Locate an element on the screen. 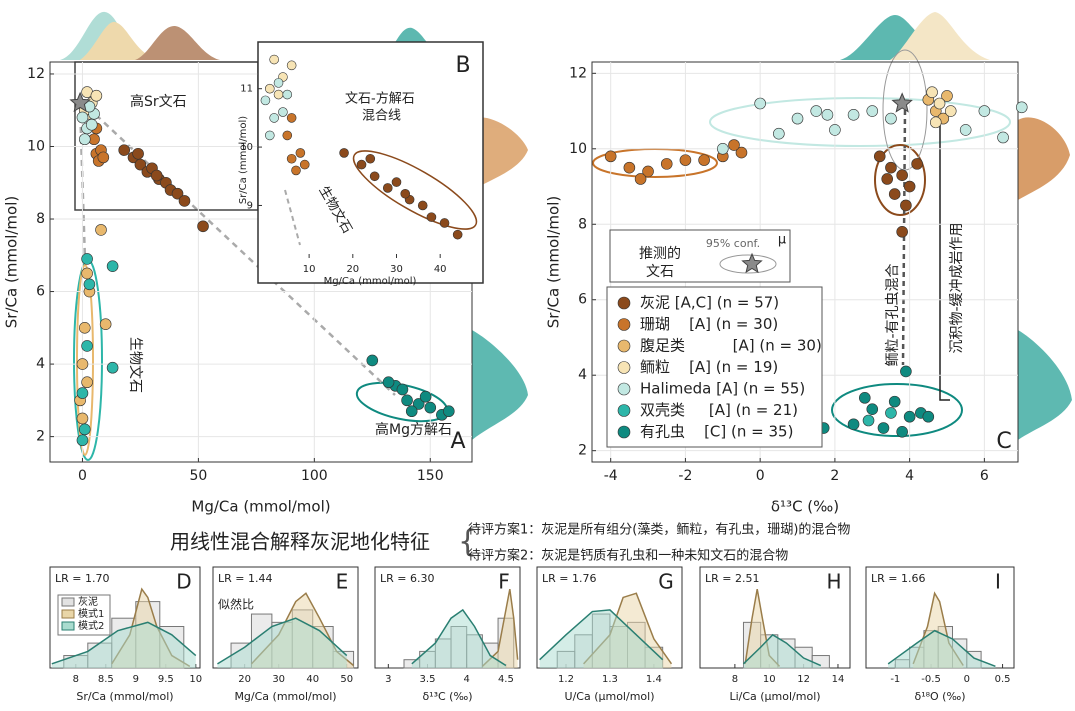 The image size is (1075, 711). likelihood-ratio: LR = 1.66 is located at coordinates (898, 578).